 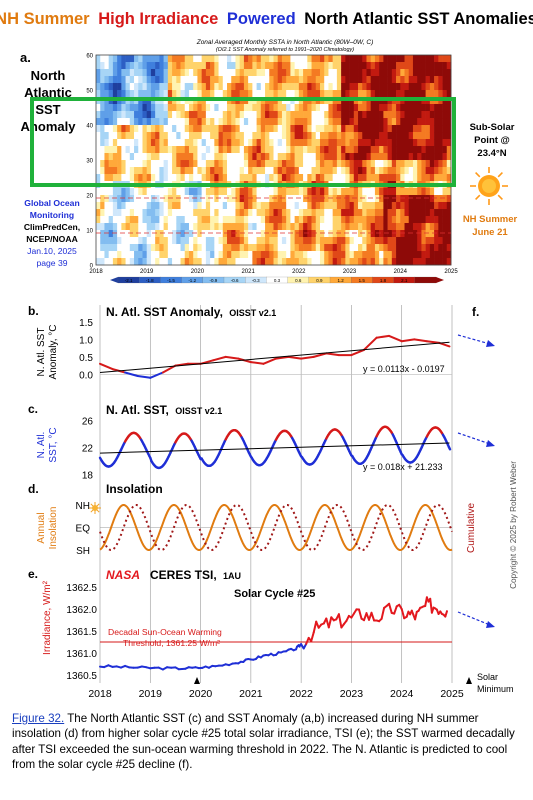 What do you see at coordinates (452, 694) in the screenshot?
I see `panel-e-x-tick-label: 2025` at bounding box center [452, 694].